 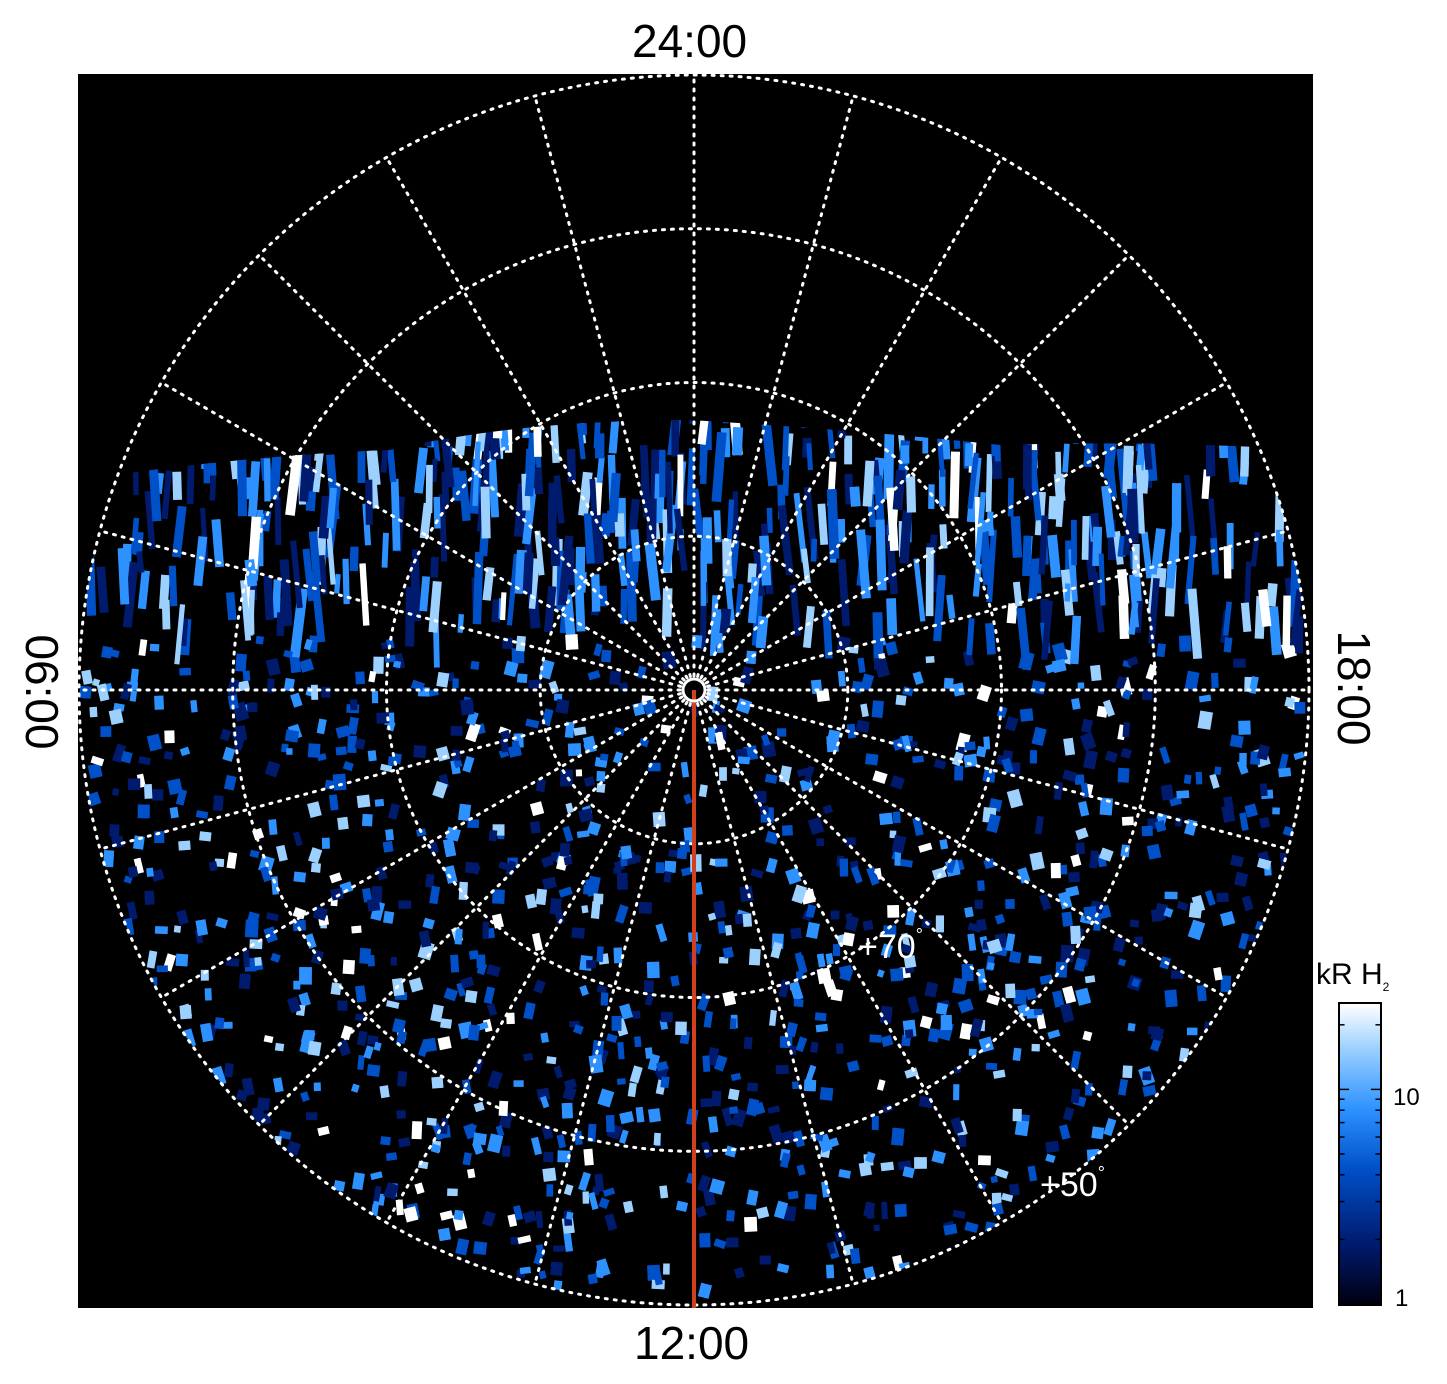 I want to click on latitude-label-50: +50°, so click(x=1072, y=1183).